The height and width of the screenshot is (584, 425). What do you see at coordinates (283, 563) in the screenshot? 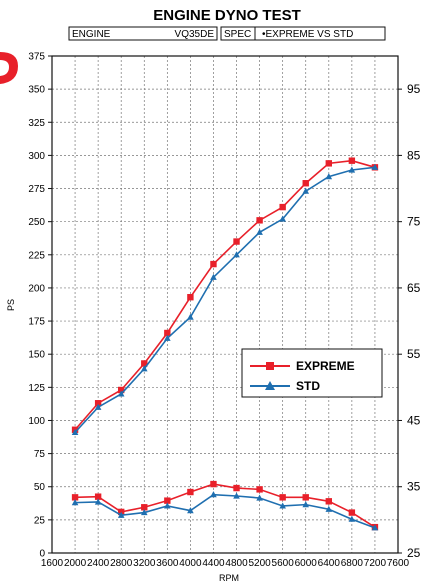
I see `x-tick-label: 5600` at bounding box center [283, 563].